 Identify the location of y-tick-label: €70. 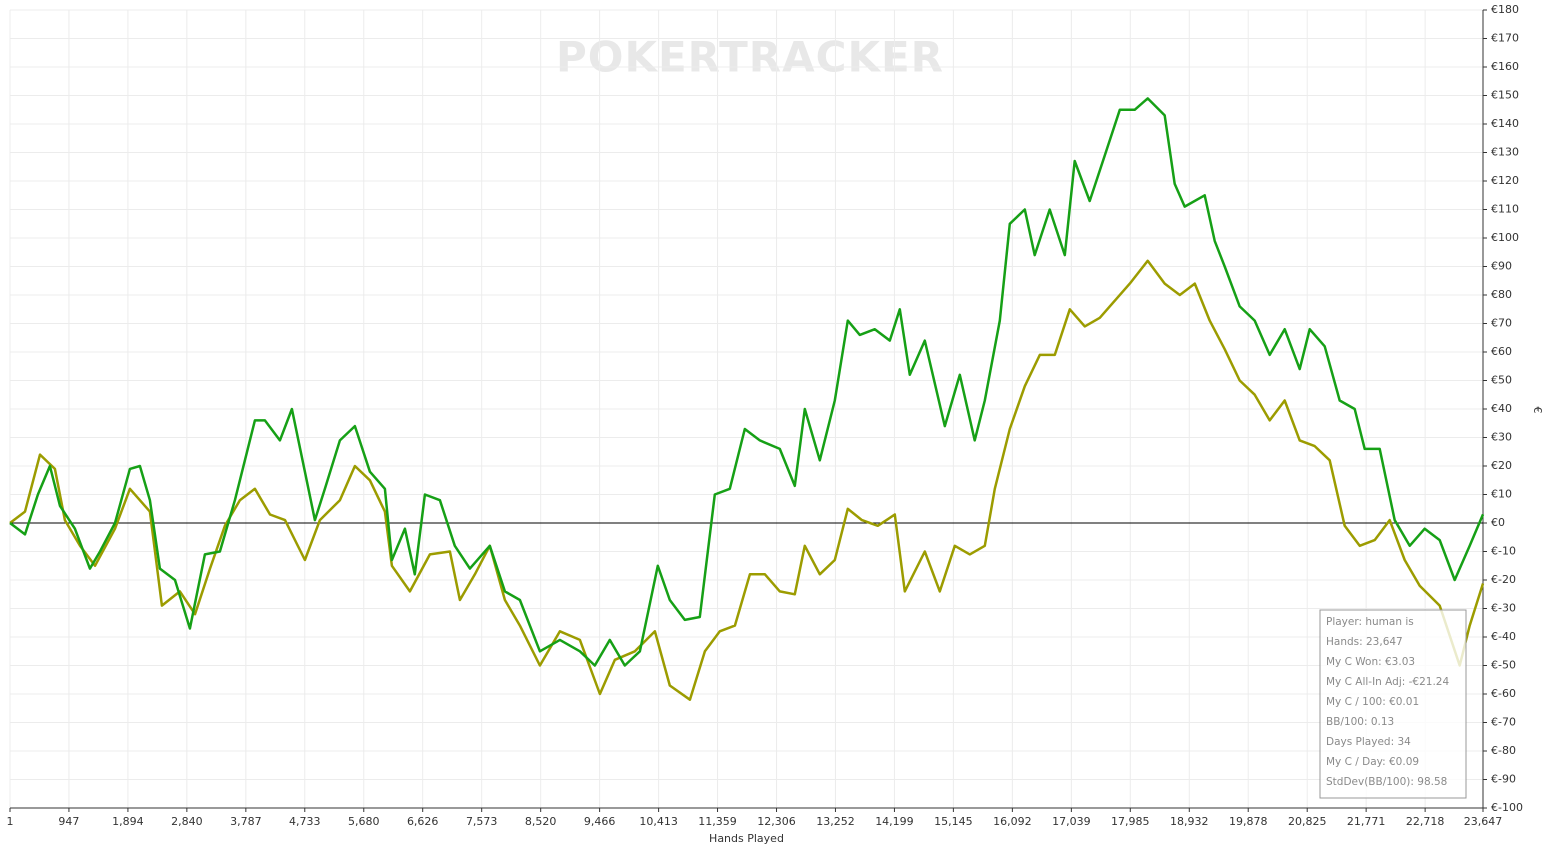
(1501, 323).